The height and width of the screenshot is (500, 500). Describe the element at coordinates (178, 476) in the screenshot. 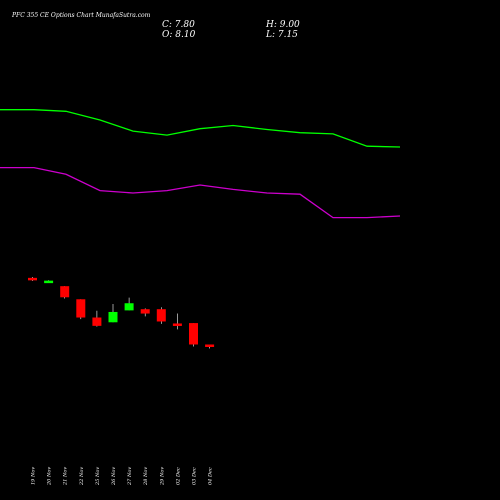

I see `x-tick-label: 02 Dec` at that location.